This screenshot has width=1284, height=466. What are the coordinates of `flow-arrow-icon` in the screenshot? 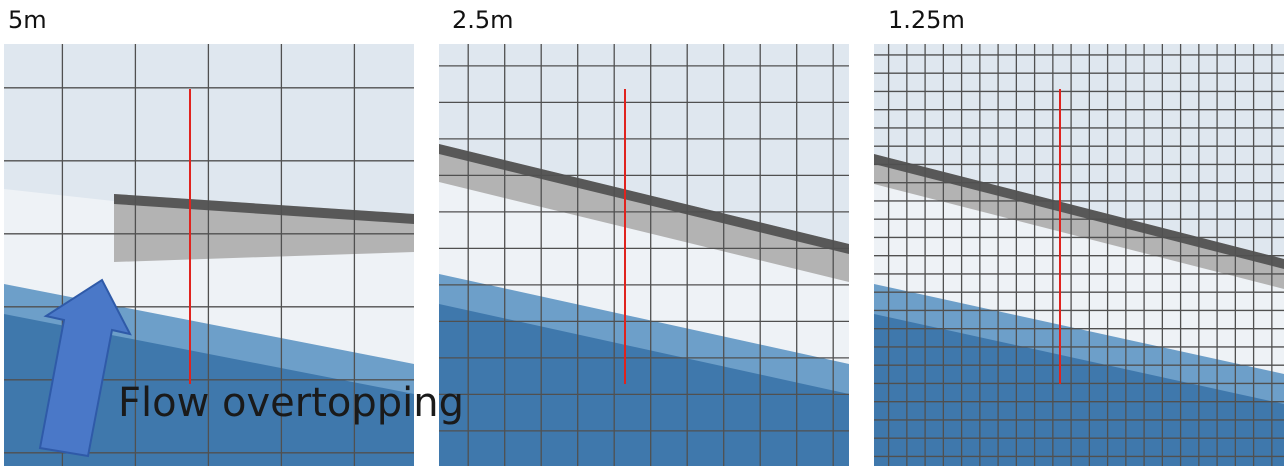 It's located at (85, 368).